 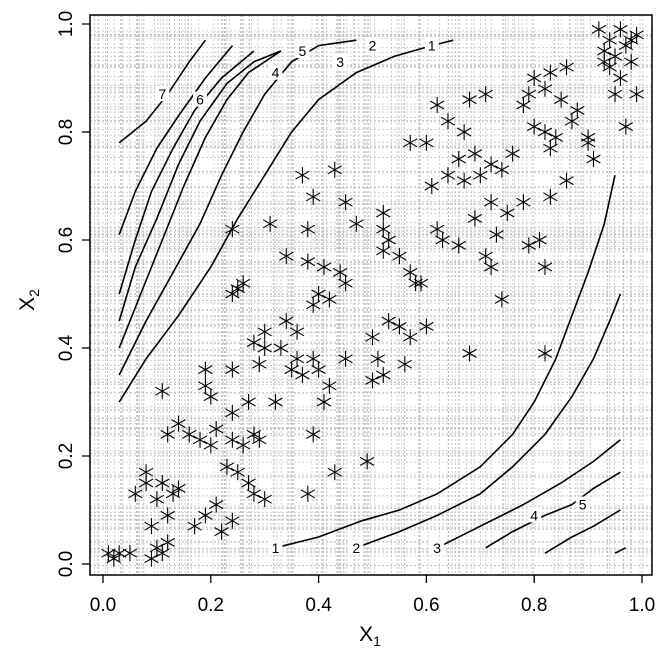 What do you see at coordinates (534, 515) in the screenshot?
I see `contour-label: 4` at bounding box center [534, 515].